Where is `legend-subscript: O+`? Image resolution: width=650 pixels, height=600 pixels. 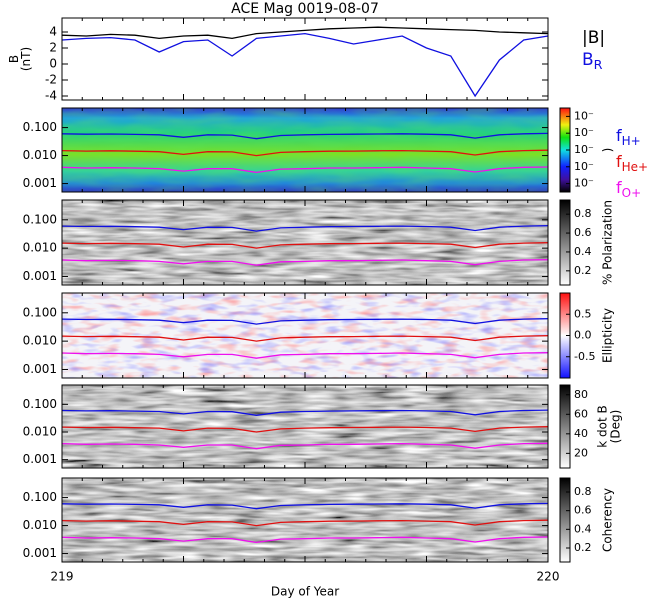 legend-subscript: O+ is located at coordinates (632, 193).